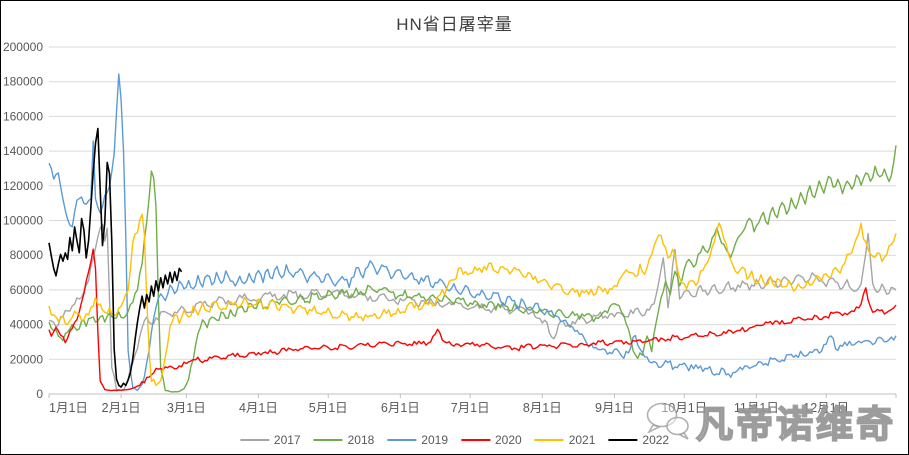  I want to click on x-axis-tick-label: 4月1日, so click(258, 408).